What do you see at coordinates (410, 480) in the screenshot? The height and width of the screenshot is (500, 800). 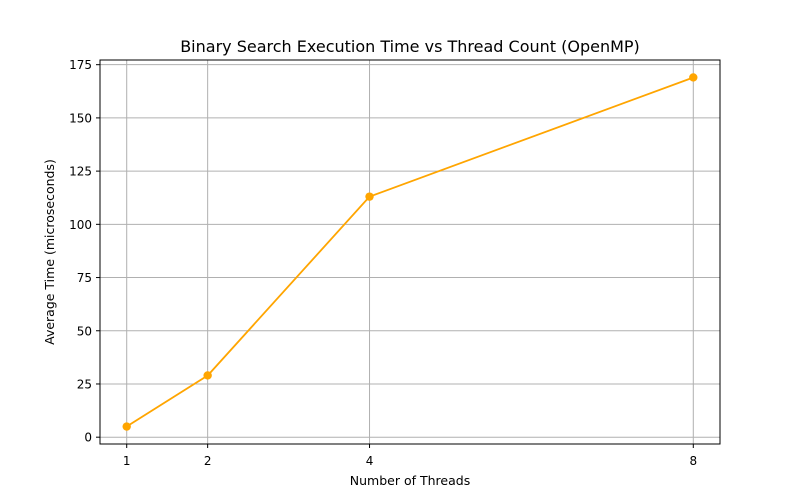 I see `x-axis-label: Number of Threads` at bounding box center [410, 480].